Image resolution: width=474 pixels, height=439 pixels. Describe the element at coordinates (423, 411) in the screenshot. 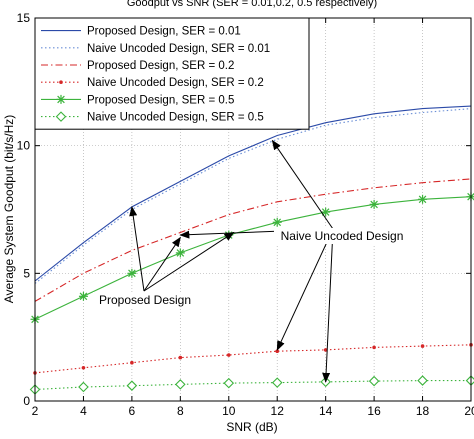

I see `x-tick-label: 18` at that location.